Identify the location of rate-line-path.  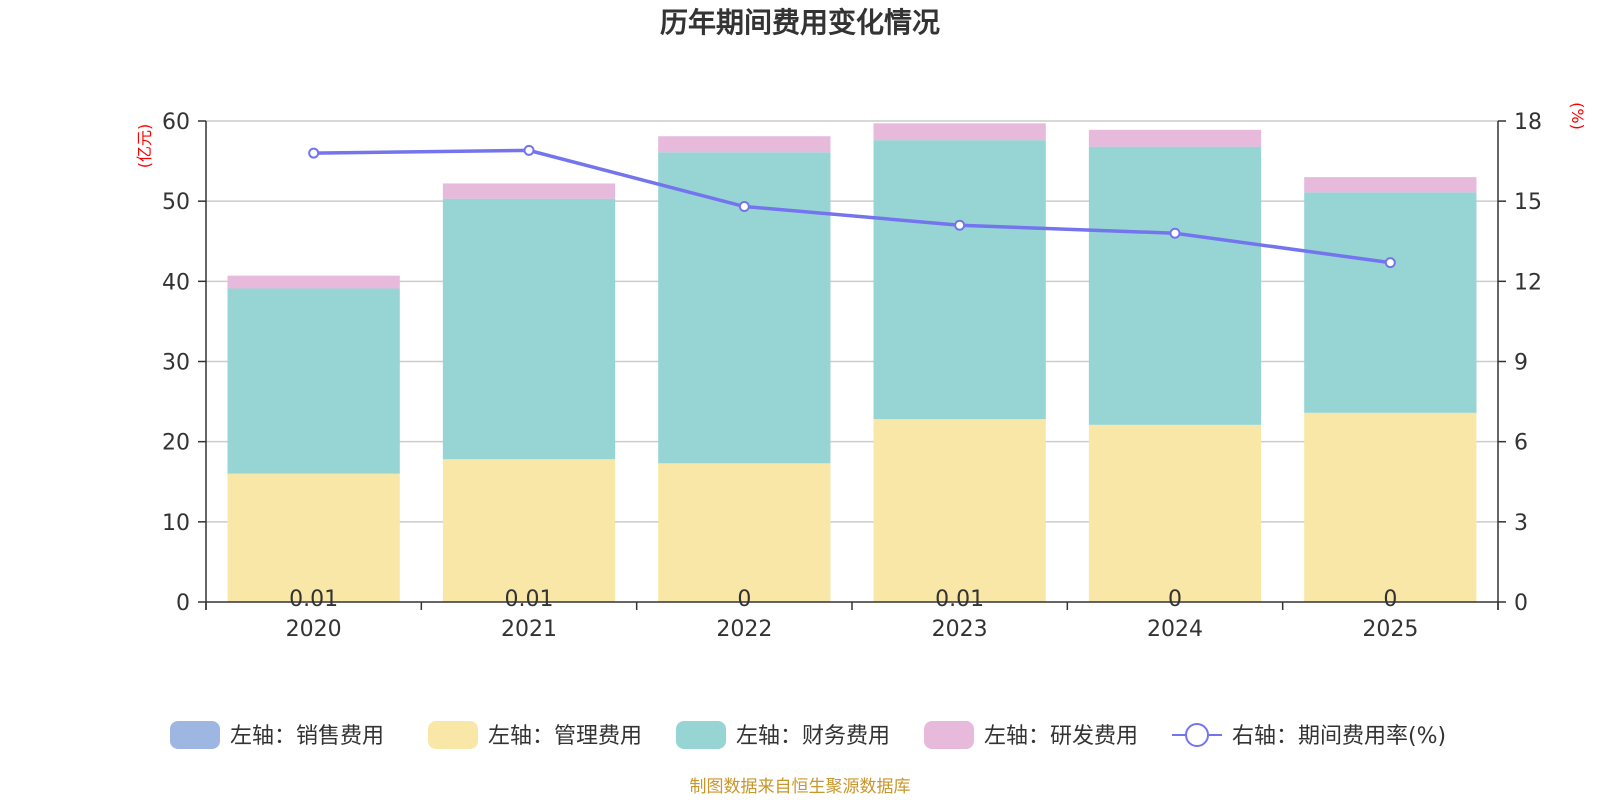
(852, 206).